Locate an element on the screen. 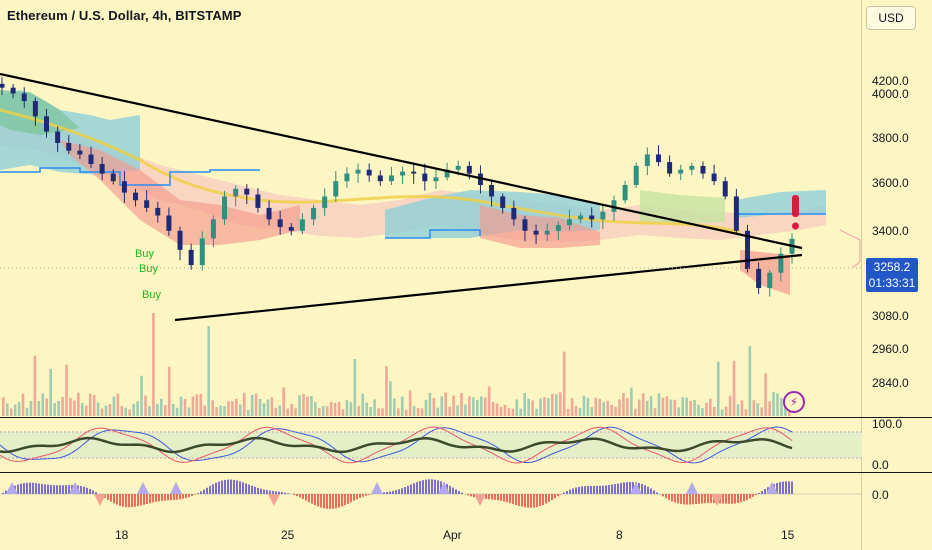 This screenshot has width=932, height=550. kijun-line-left is located at coordinates (130, 176).